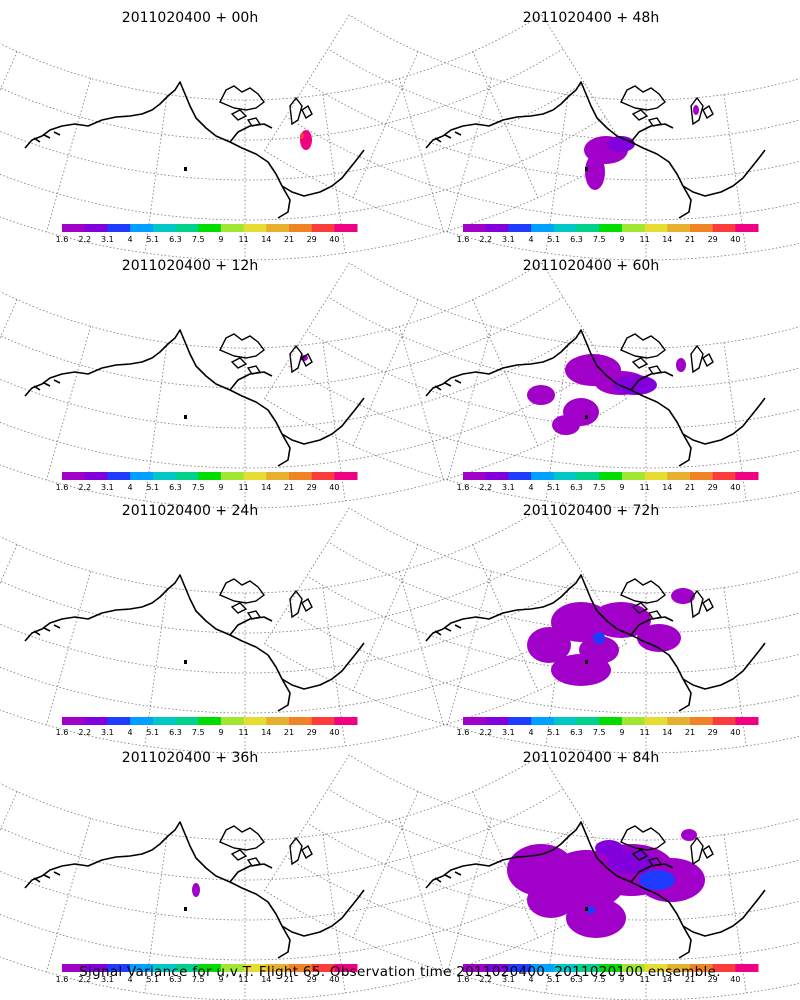 The image size is (800, 1000). What do you see at coordinates (591, 18) in the screenshot?
I see `panel-title: 2011020400 + 48h` at bounding box center [591, 18].